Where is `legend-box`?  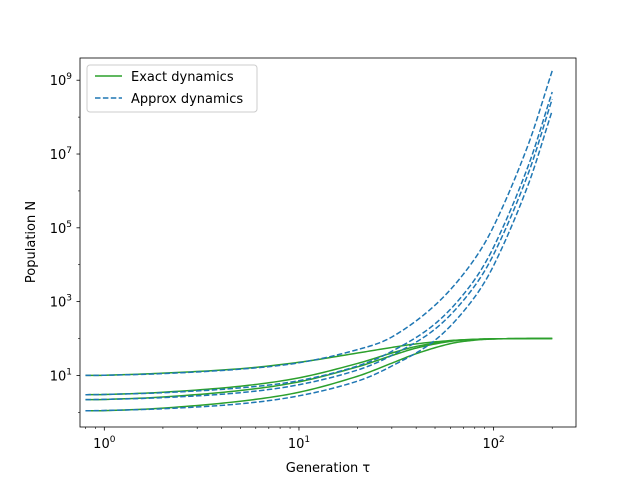 legend-box is located at coordinates (172, 88).